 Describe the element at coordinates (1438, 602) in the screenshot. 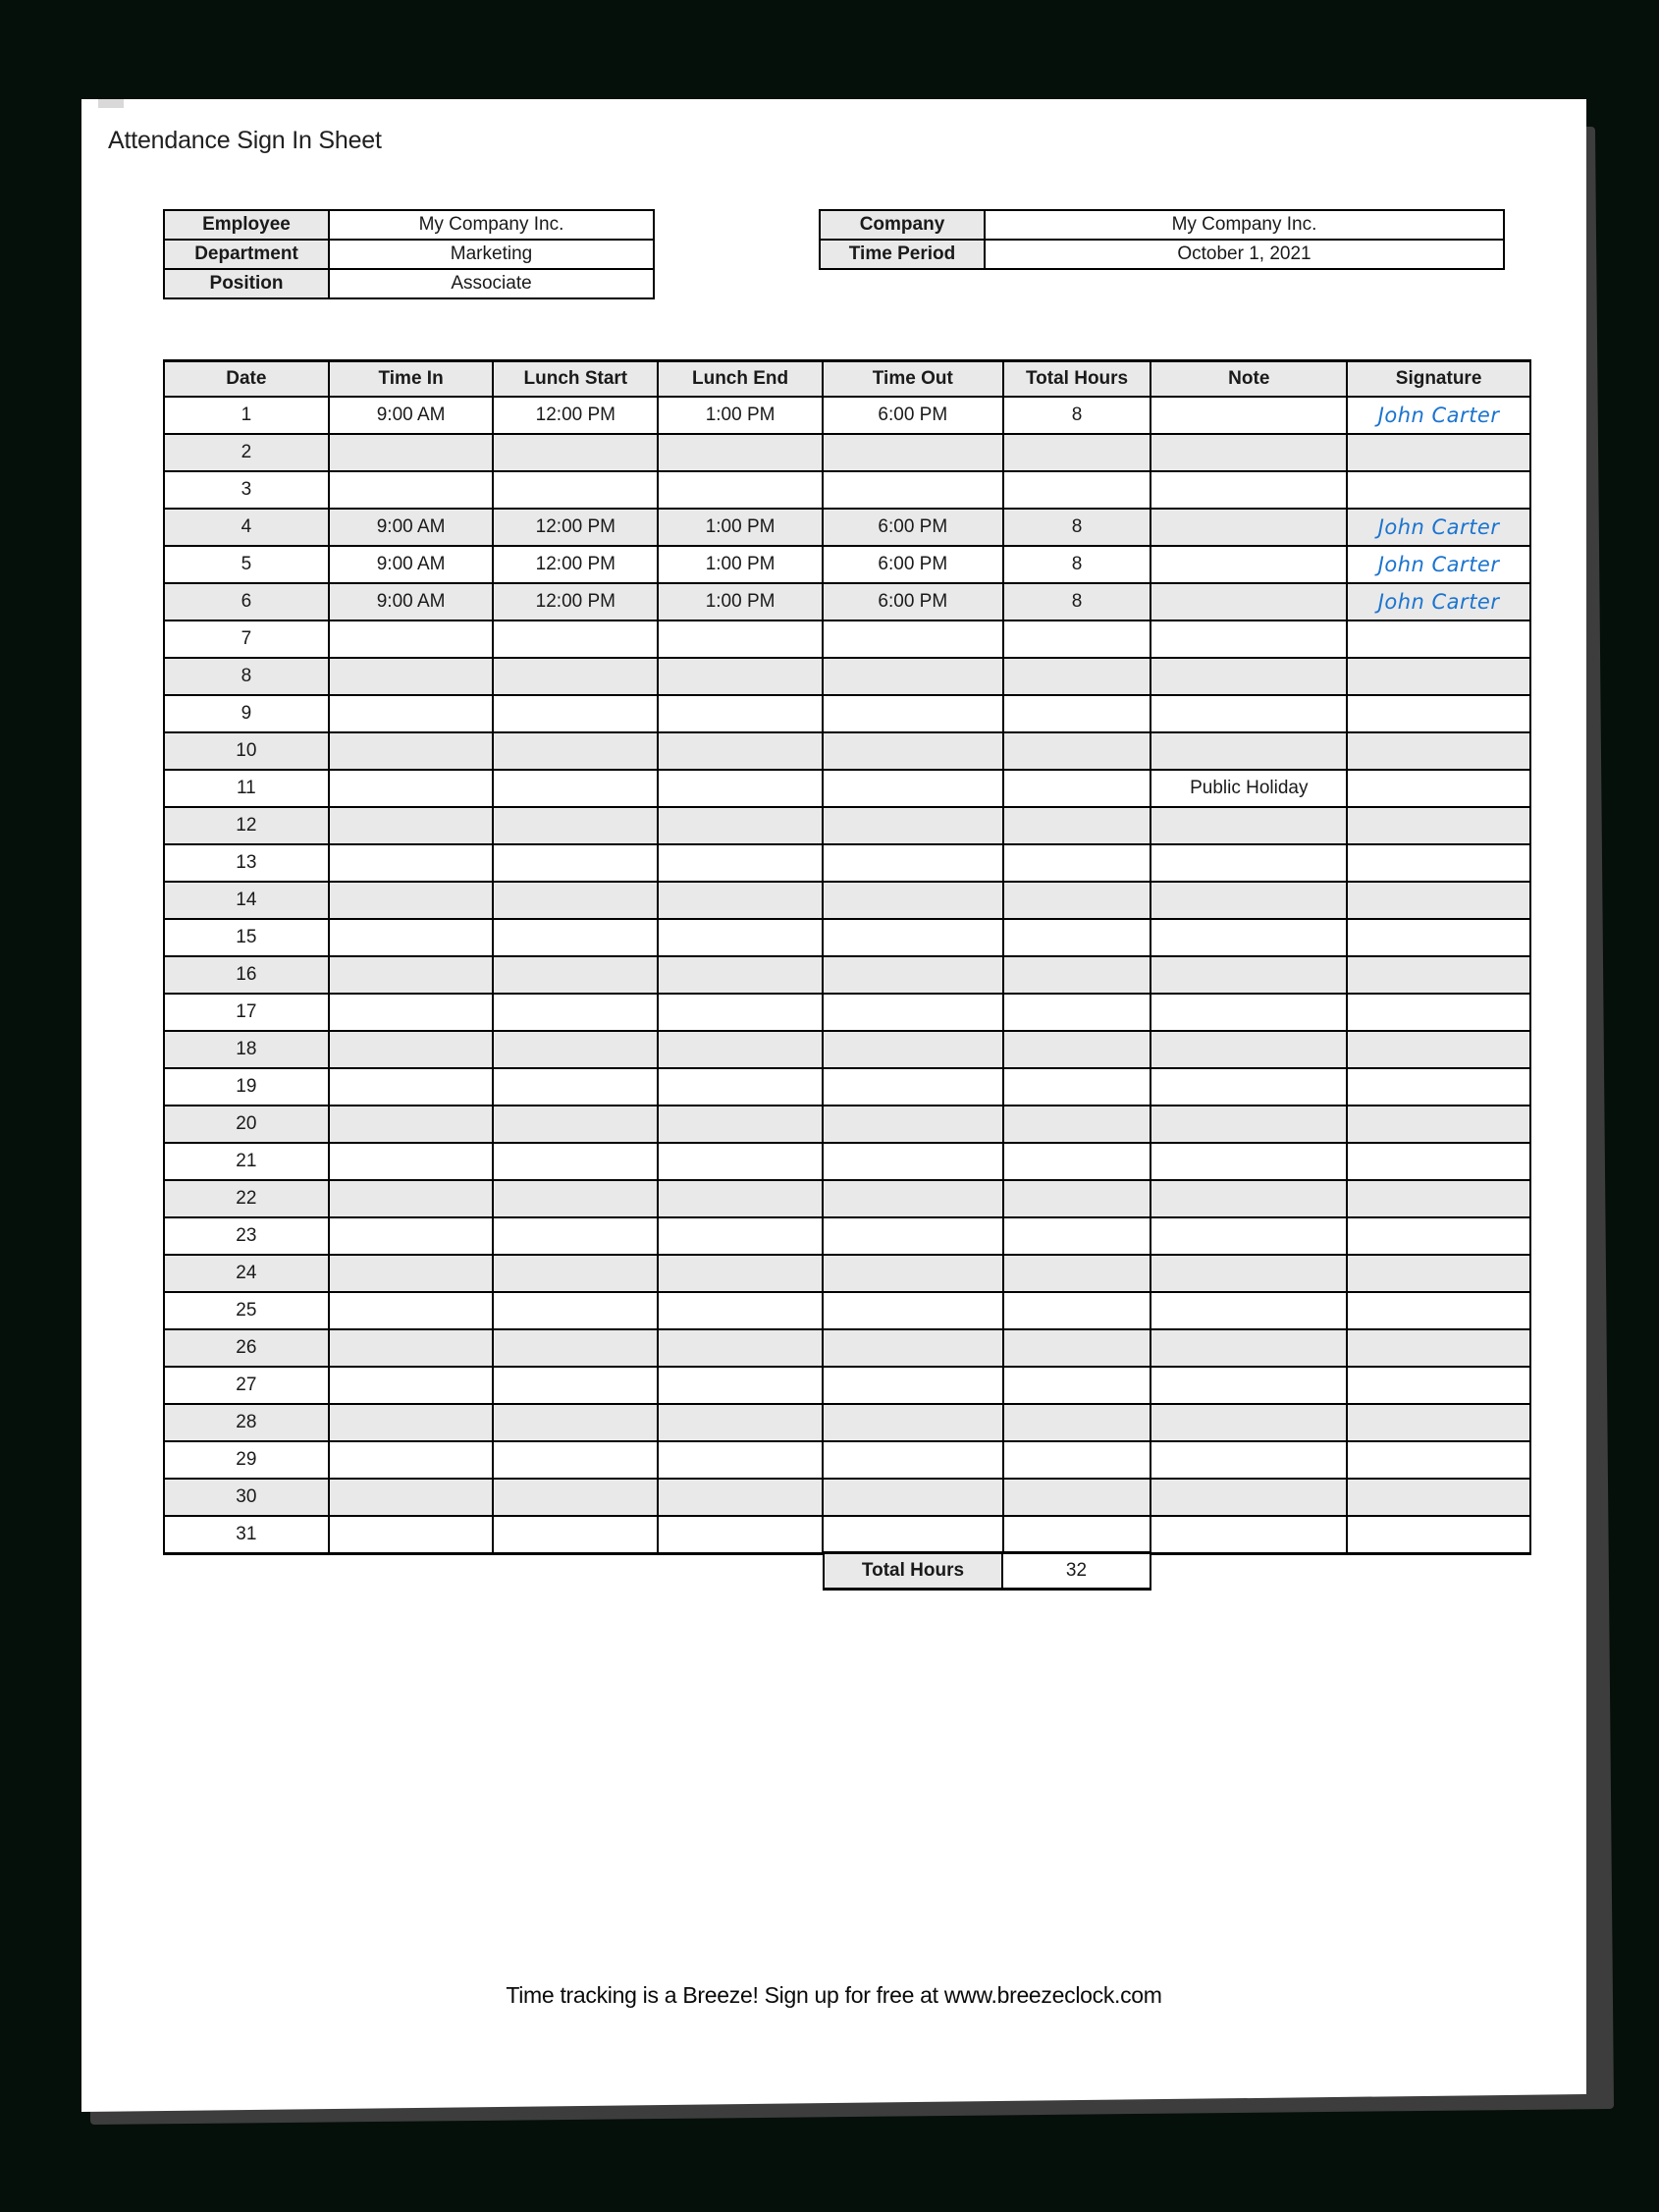

I see `cell-signature: John Carter` at that location.